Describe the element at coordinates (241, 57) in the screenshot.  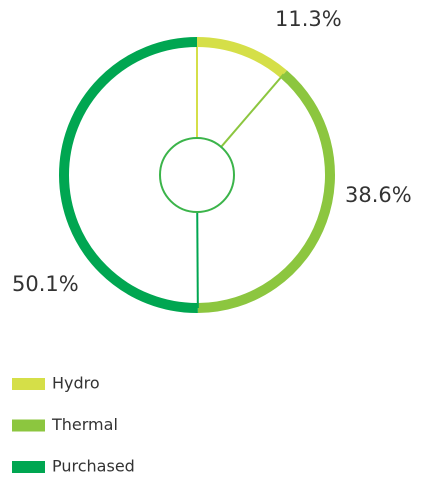
I see `pie-segment` at that location.